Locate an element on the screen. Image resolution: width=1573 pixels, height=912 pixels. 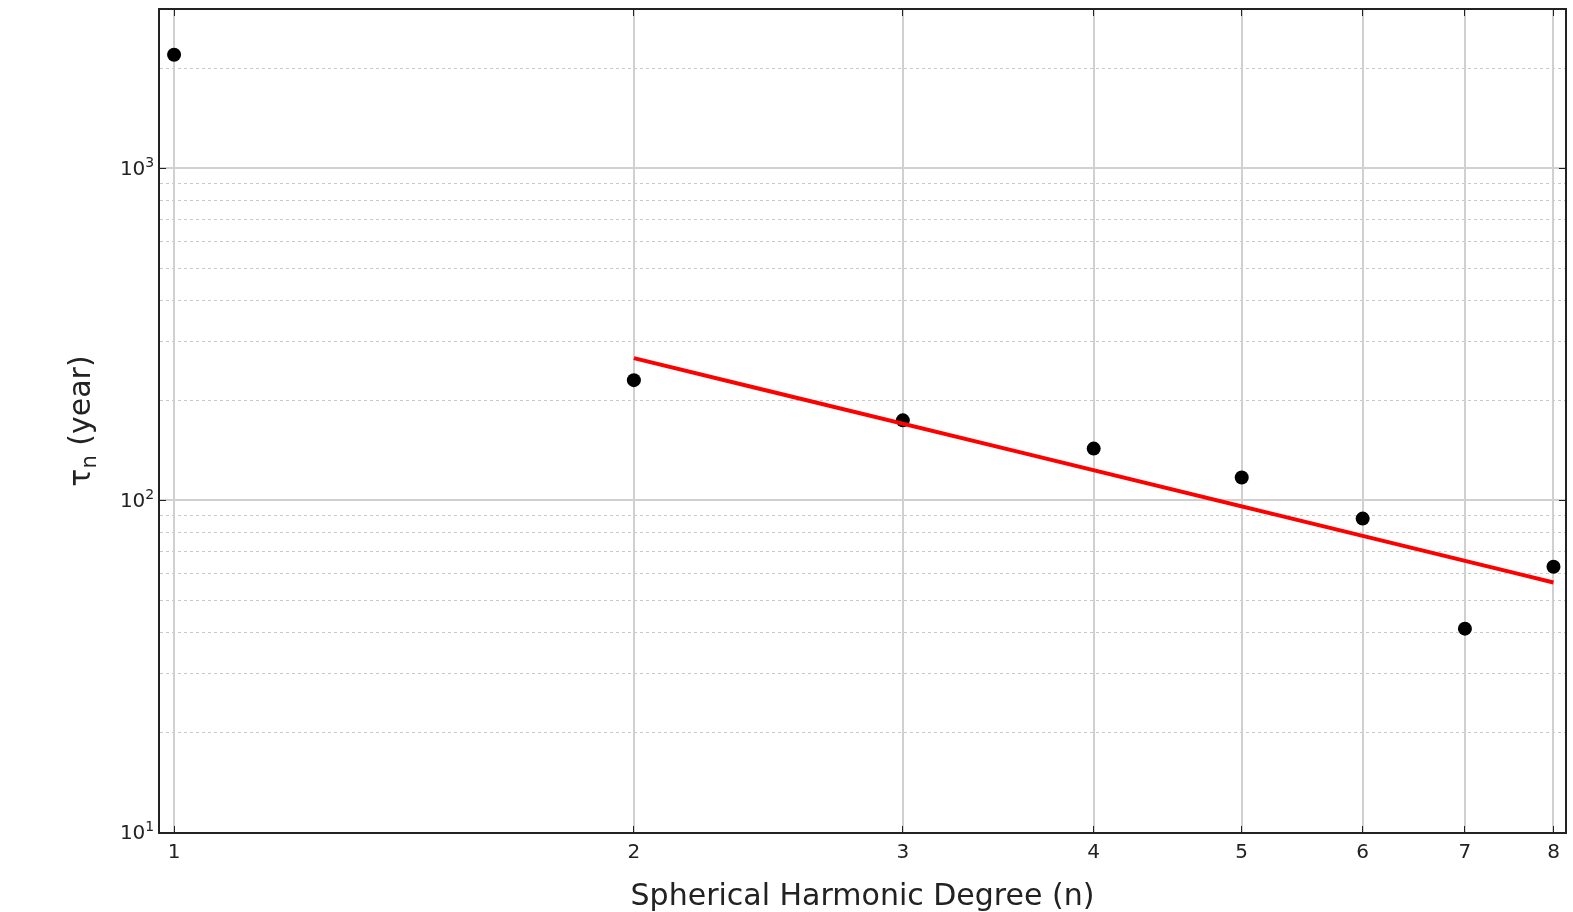
x-tick-label: 2 is located at coordinates (634, 850).